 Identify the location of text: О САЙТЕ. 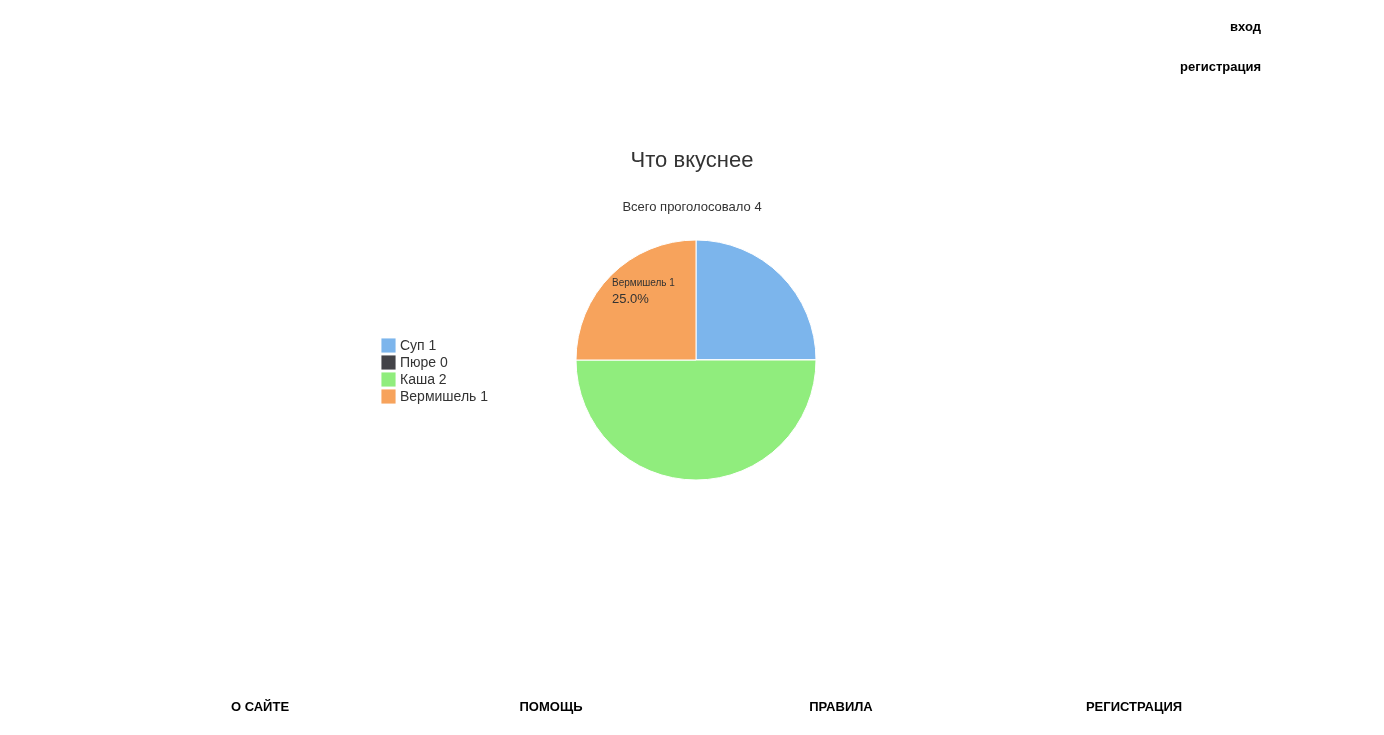
(260, 706).